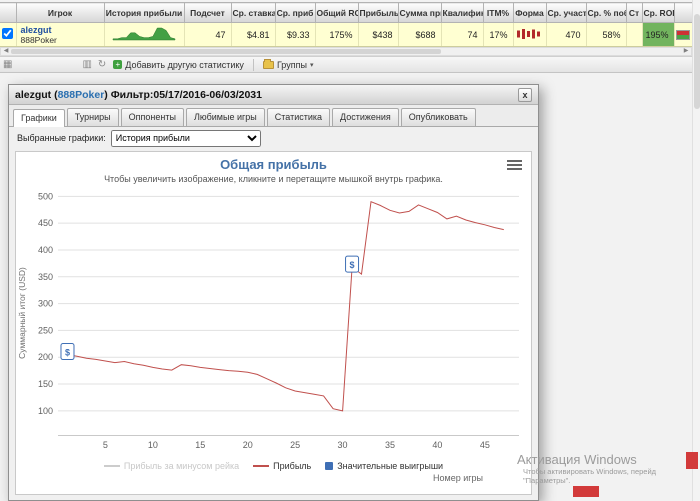  What do you see at coordinates (634, 12) in the screenshot?
I see `col-st: Ст` at bounding box center [634, 12].